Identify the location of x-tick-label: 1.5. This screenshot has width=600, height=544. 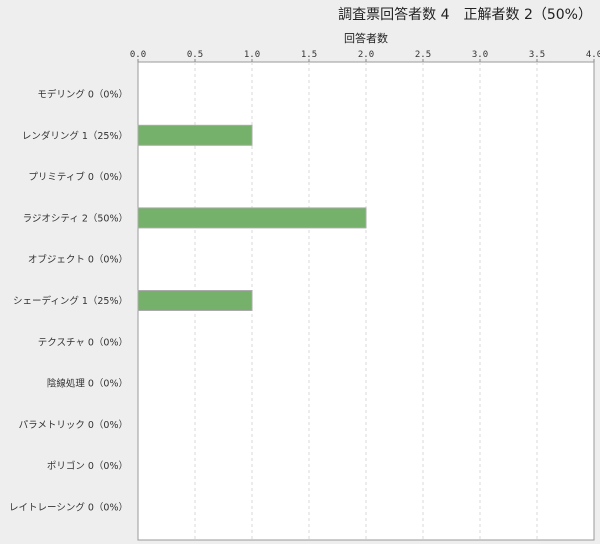
(309, 55).